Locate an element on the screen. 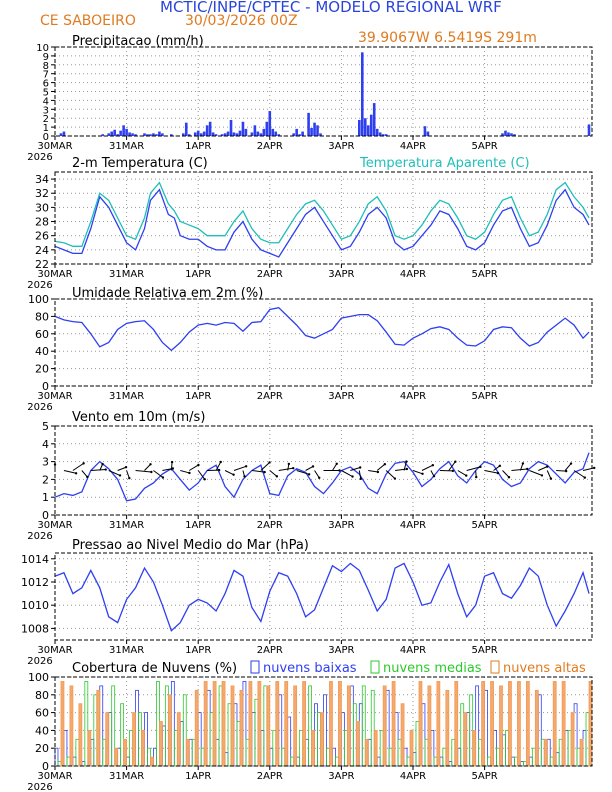 This screenshot has height=792, width=612. x-tick-label: 3APR is located at coordinates (341, 776).